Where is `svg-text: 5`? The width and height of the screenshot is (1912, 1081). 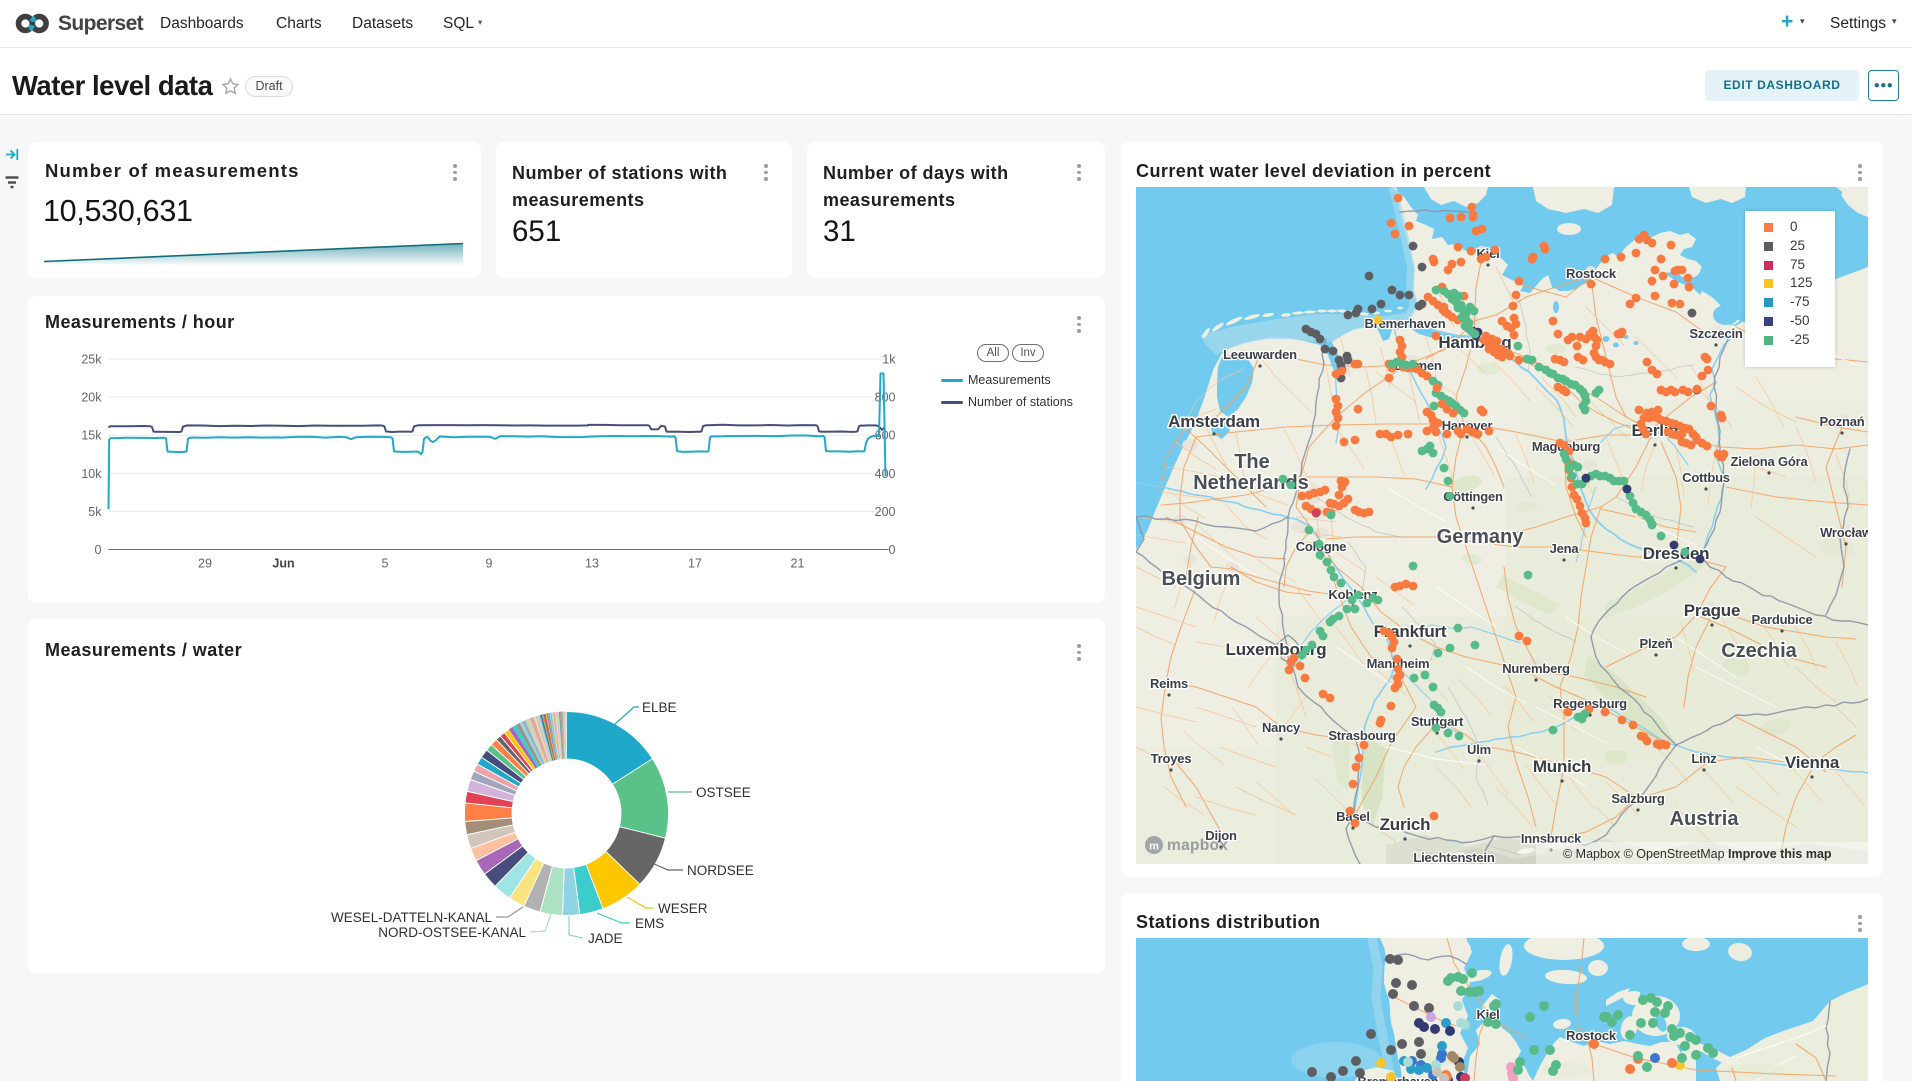 svg-text: 5 is located at coordinates (385, 564).